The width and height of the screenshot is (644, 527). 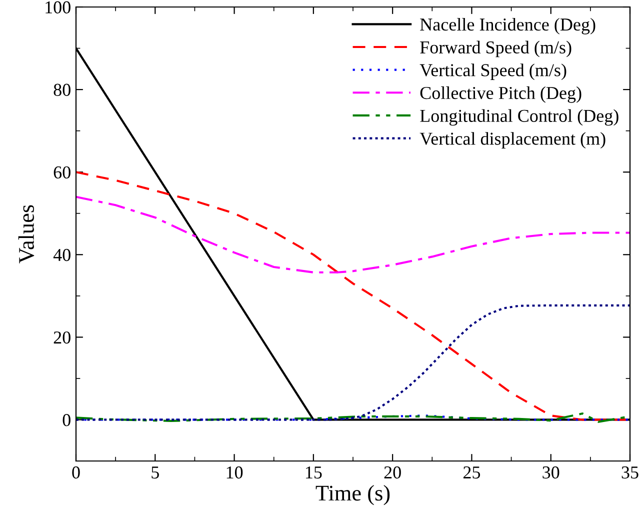 I want to click on x-axis-title: Time (s), so click(x=353, y=495).